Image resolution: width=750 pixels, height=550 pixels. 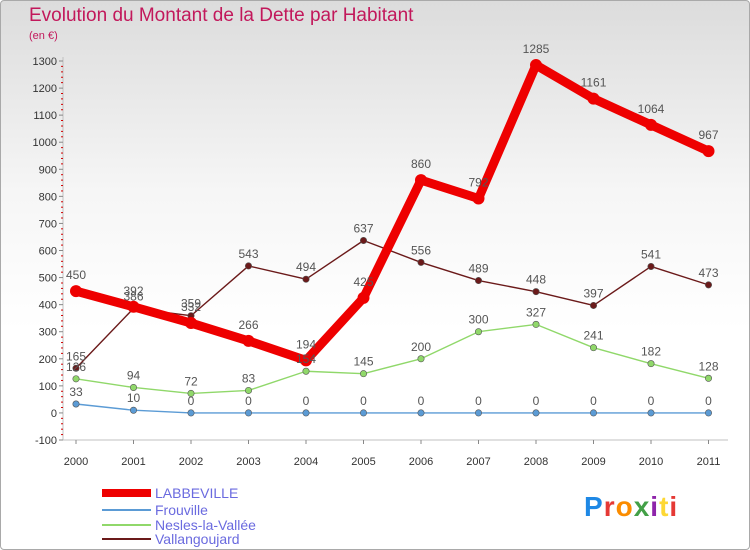 I want to click on x-tick-label: 2000, so click(x=76, y=462).